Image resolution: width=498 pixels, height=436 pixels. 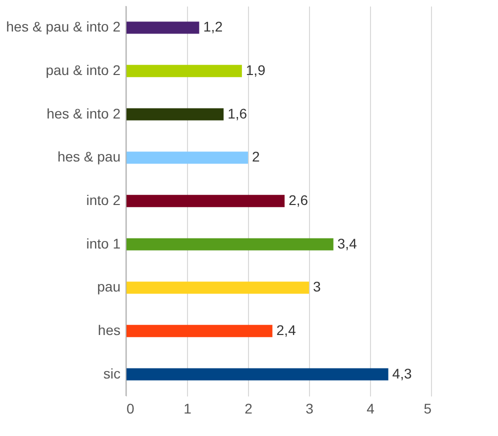 What do you see at coordinates (298, 200) in the screenshot?
I see `data-label: 2,6` at bounding box center [298, 200].